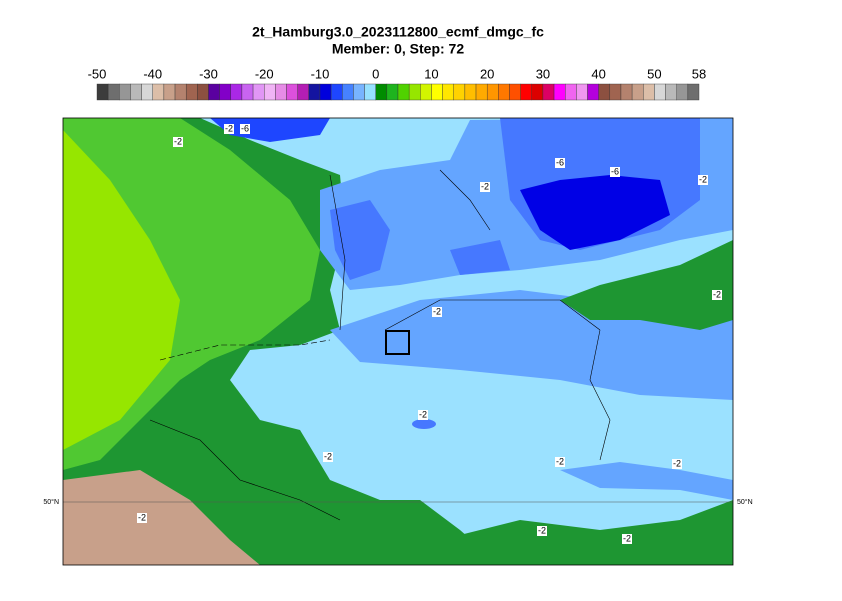 This screenshot has width=842, height=601. Describe the element at coordinates (487, 73) in the screenshot. I see `colorbar-label: 20` at that location.